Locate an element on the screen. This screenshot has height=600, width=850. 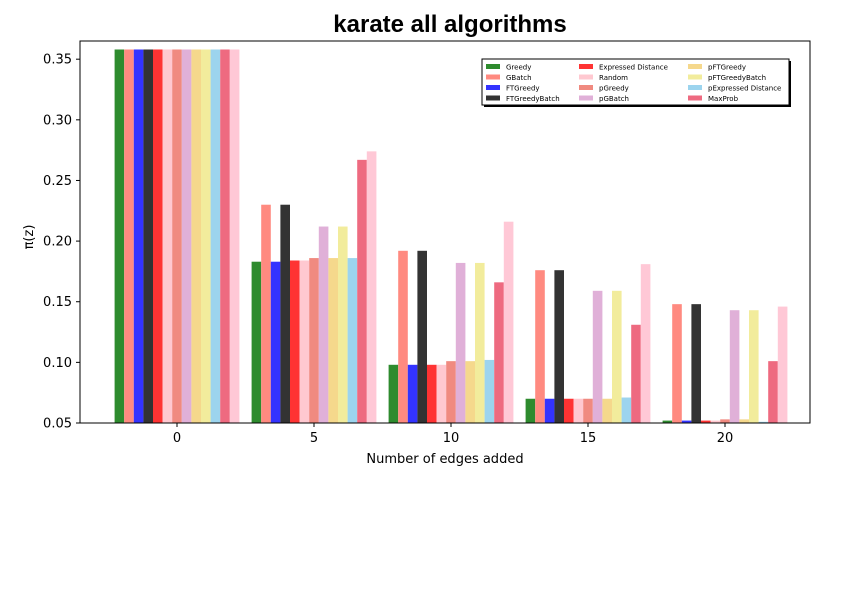
legend-label: Random is located at coordinates (613, 78).